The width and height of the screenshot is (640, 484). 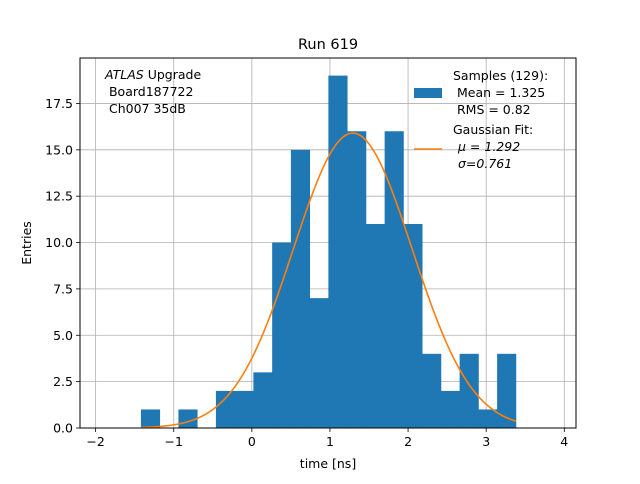 I want to click on chart-title: Run 619, so click(x=328, y=45).